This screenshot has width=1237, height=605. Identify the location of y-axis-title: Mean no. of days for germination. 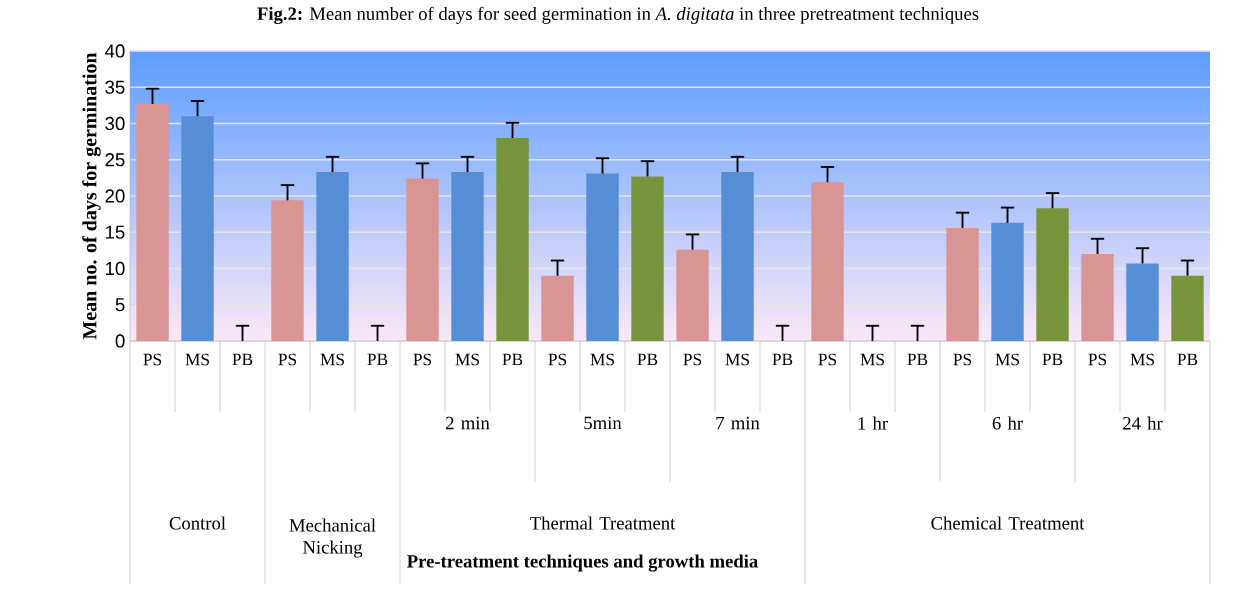
(91, 196).